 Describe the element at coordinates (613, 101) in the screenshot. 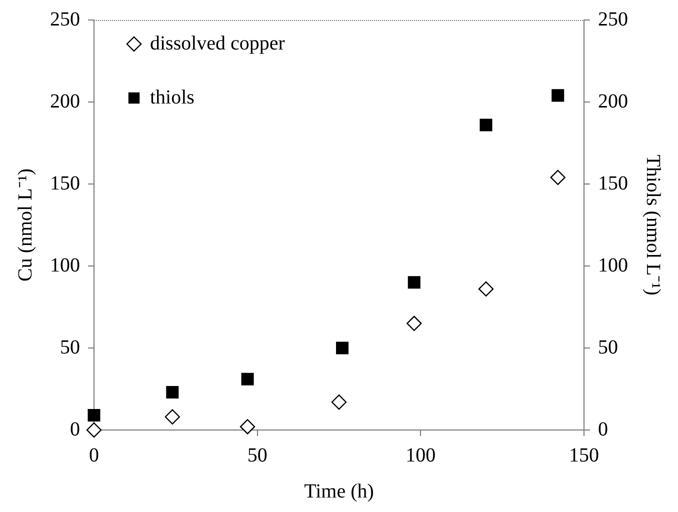

I see `y2-tick-label: 200` at that location.